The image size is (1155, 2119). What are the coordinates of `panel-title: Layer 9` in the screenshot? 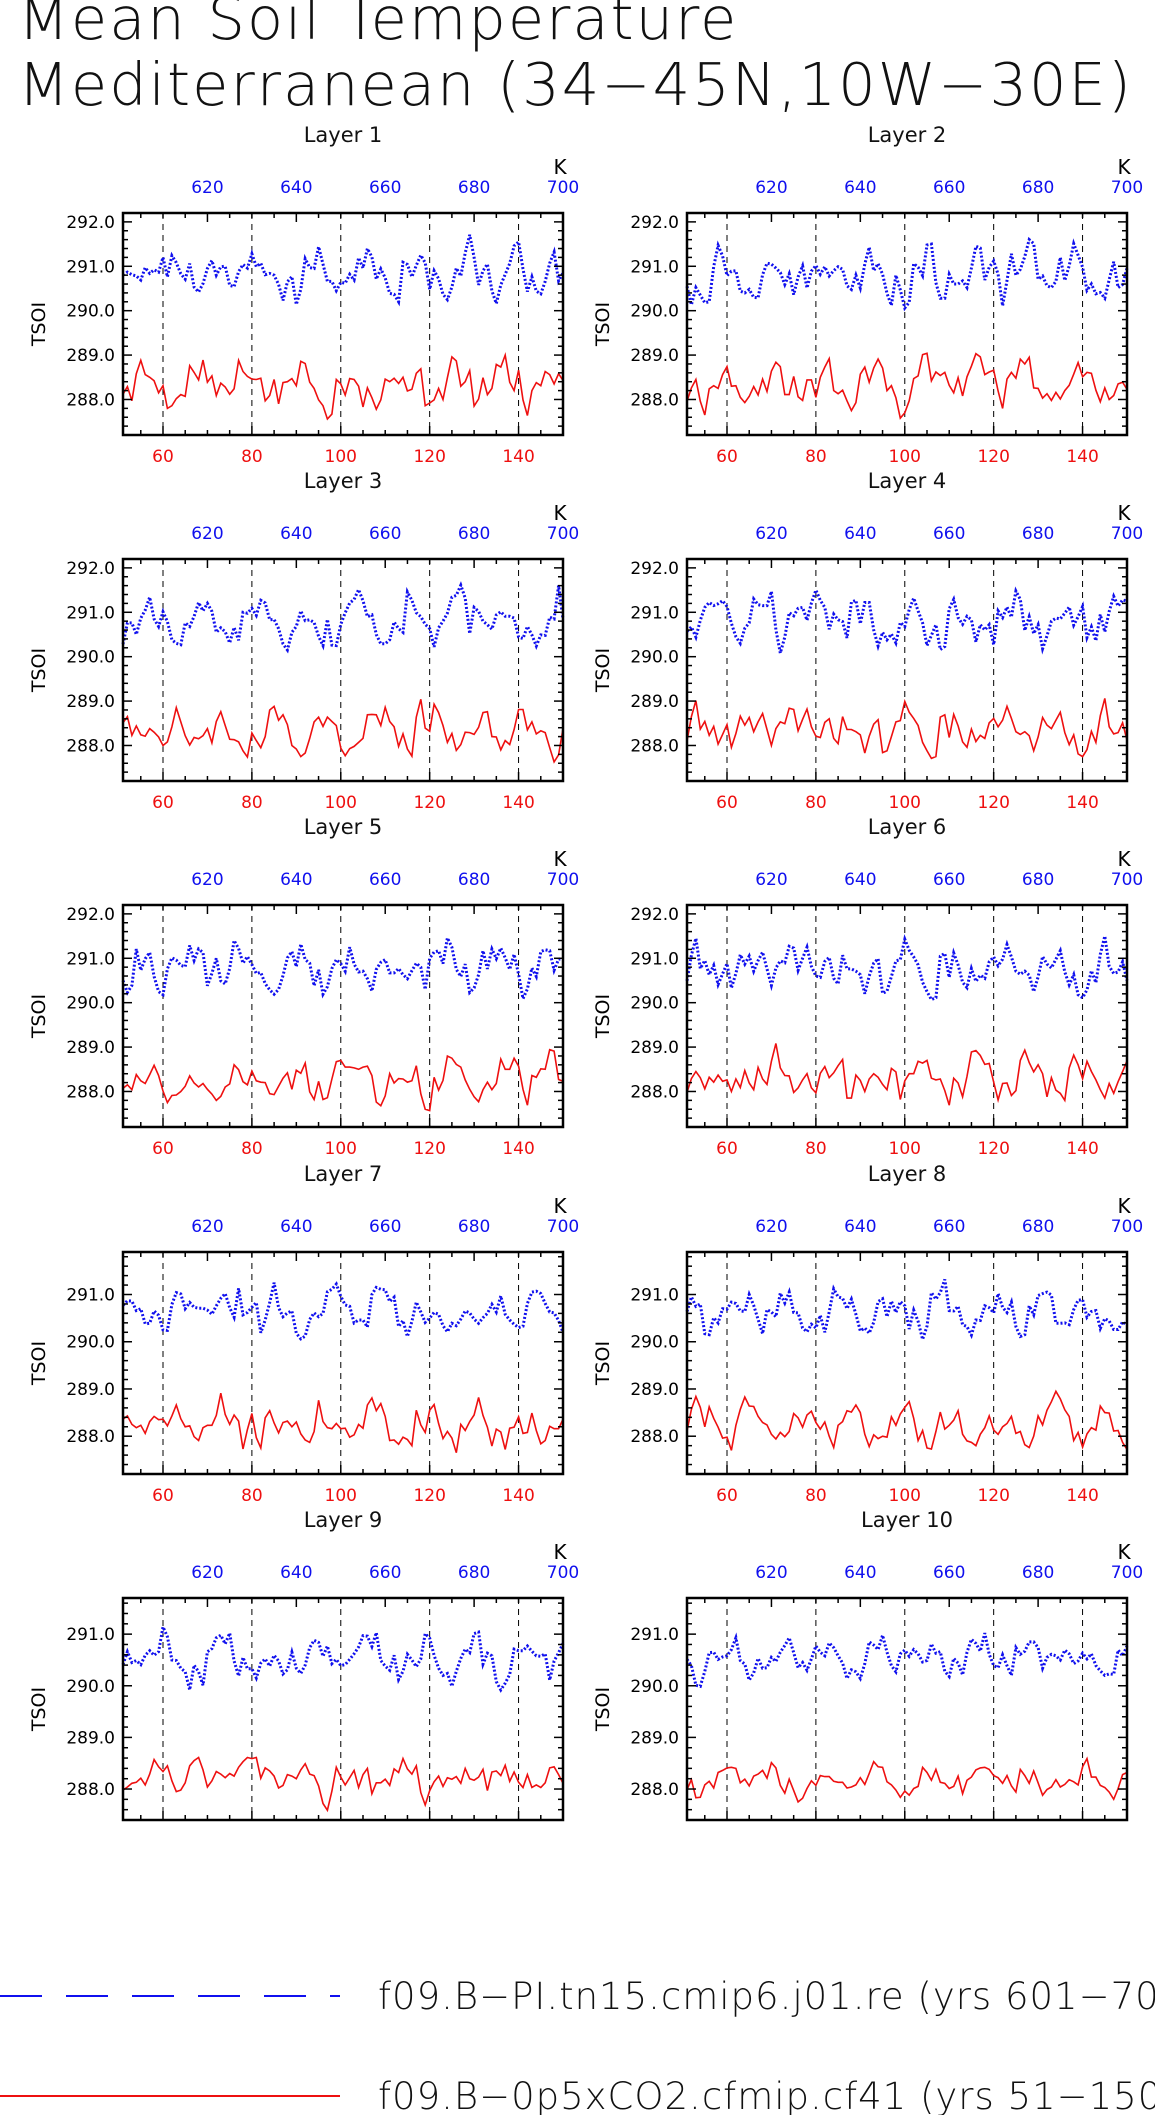 It's located at (343, 1520).